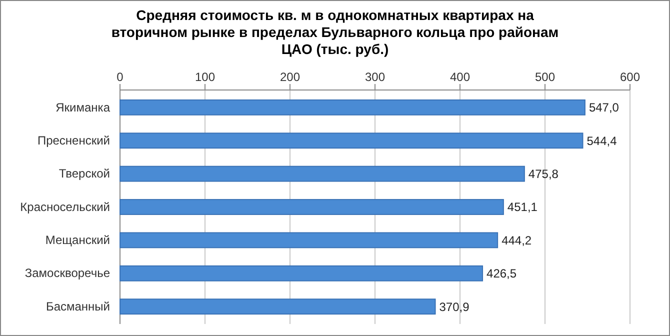 The height and width of the screenshot is (336, 670). Describe the element at coordinates (630, 77) in the screenshot. I see `x-tick-label: 600` at that location.